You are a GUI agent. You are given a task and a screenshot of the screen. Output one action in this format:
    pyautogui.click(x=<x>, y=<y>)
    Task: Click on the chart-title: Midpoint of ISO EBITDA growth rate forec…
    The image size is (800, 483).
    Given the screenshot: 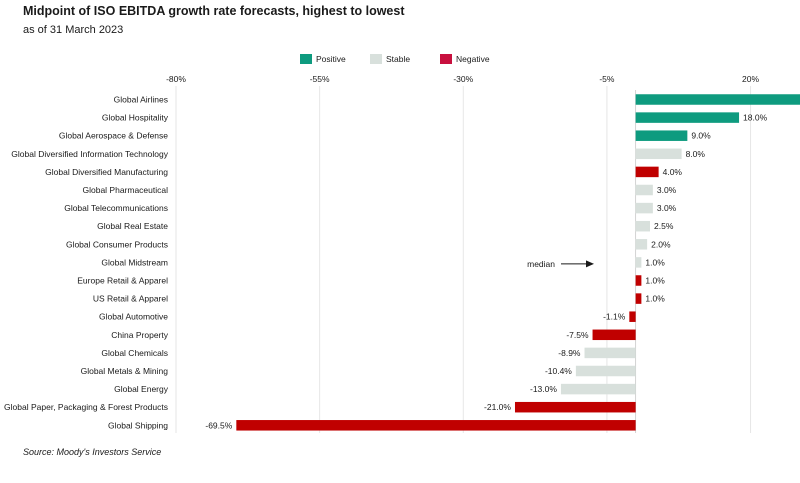 What is the action you would take?
    pyautogui.click(x=214, y=11)
    